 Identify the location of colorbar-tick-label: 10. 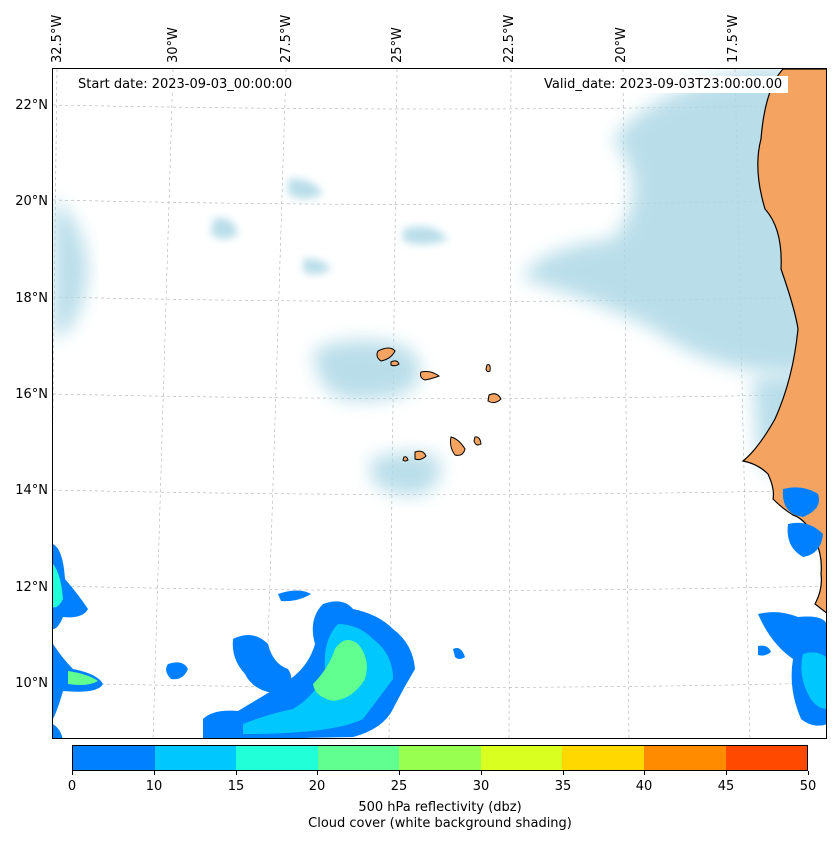
(154, 786).